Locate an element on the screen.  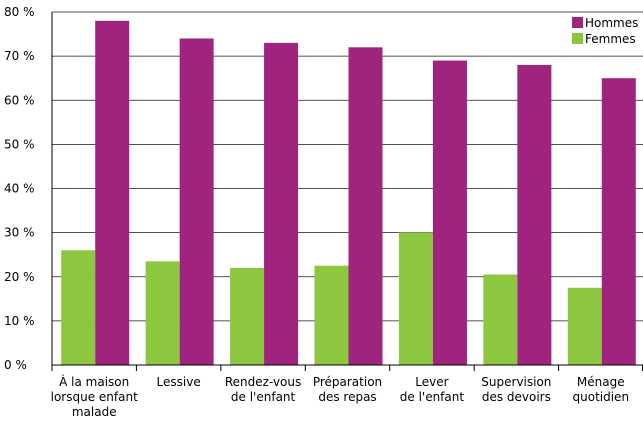
x-tick-label-line: des repas is located at coordinates (347, 397).